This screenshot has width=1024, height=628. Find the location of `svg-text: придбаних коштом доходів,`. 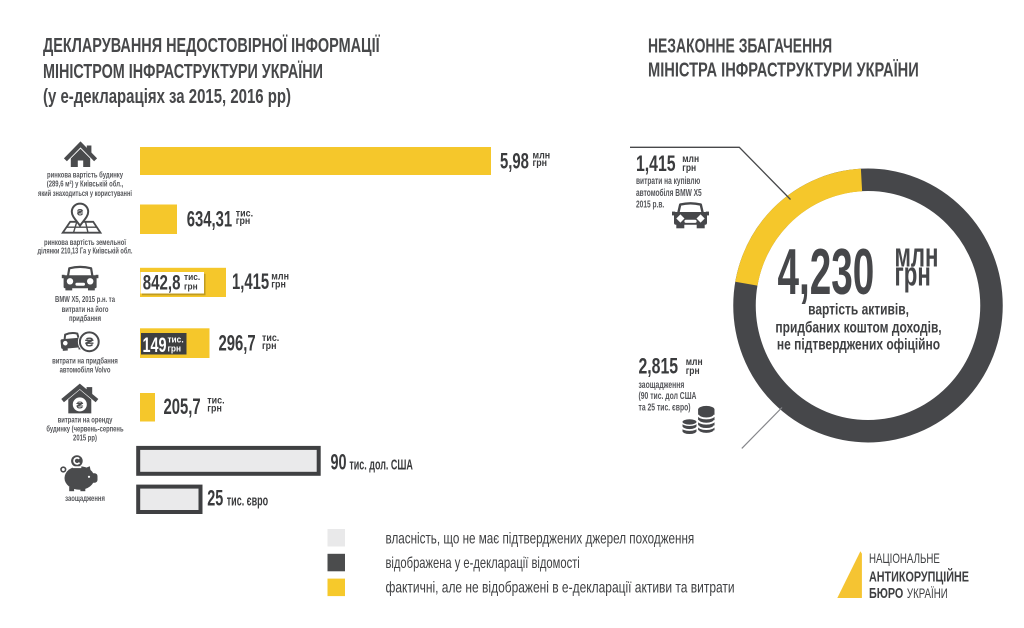

svg-text: придбаних коштом доходів, is located at coordinates (858, 327).